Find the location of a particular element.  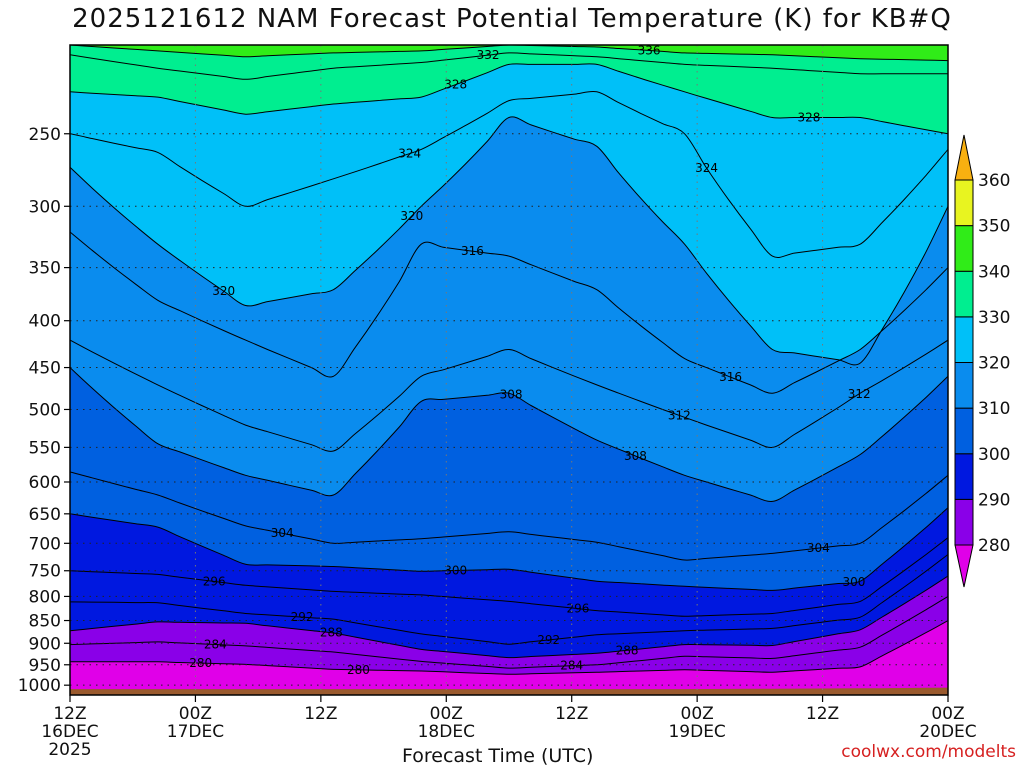

y-tick-label-650: 650 is located at coordinates (45, 515).